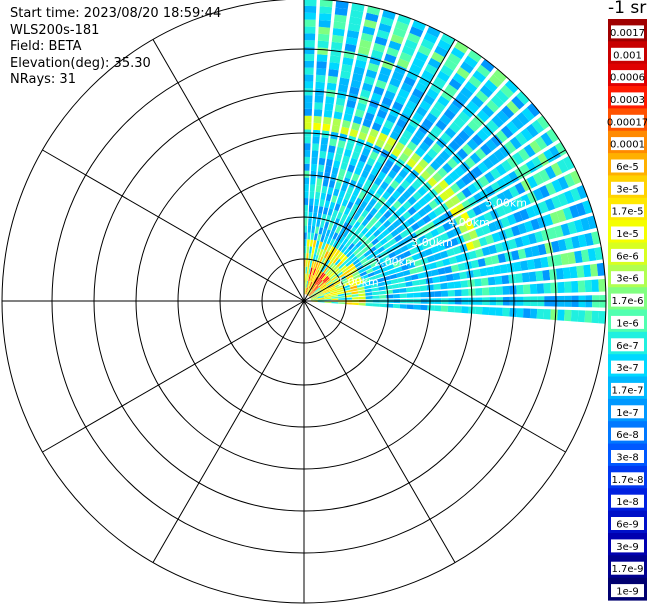 This screenshot has height=607, width=647. I want to click on range-ring-label: 4.00km, so click(469, 222).